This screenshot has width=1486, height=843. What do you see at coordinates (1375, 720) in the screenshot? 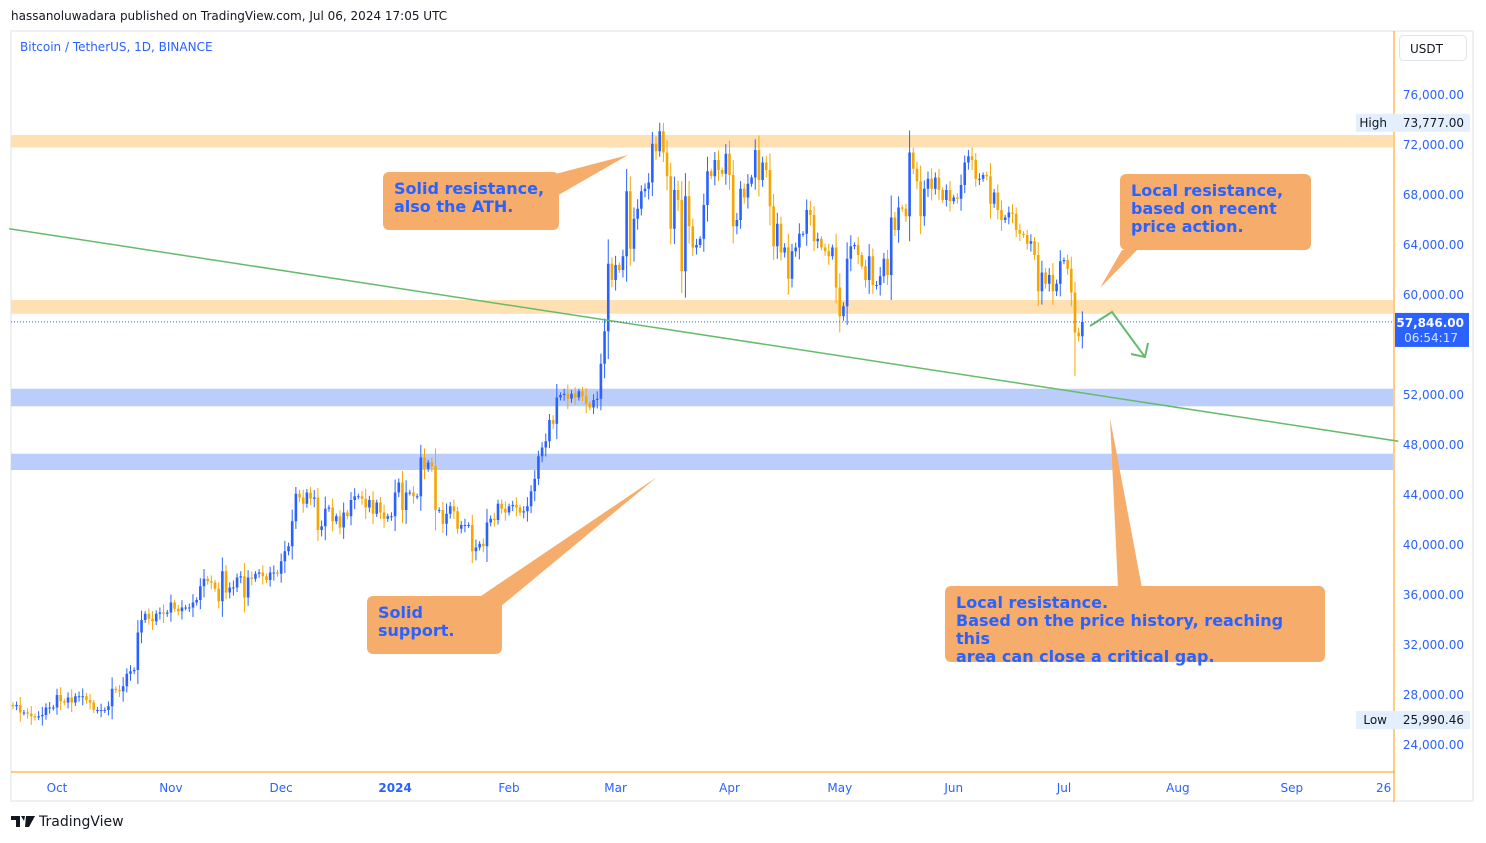
I see `low-label: Low` at bounding box center [1375, 720].